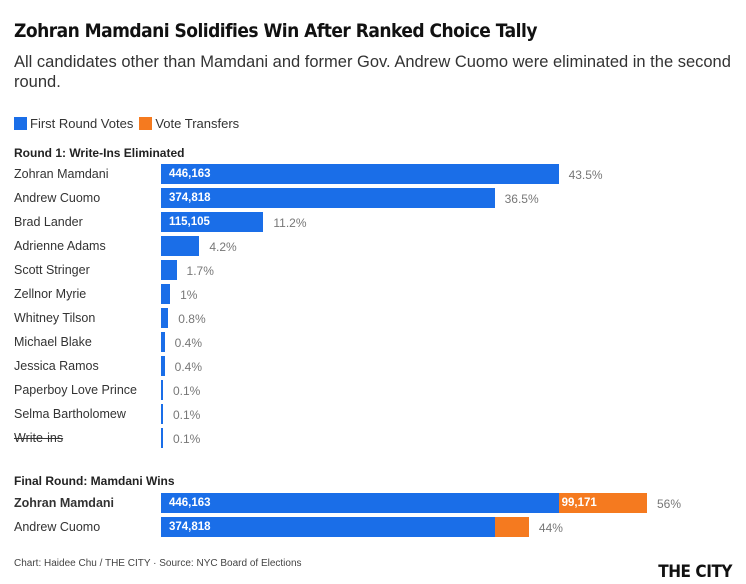 Image resolution: width=746 pixels, height=584 pixels. I want to click on round1-pct-andrew-cuomo: 36.5%, so click(521, 199).